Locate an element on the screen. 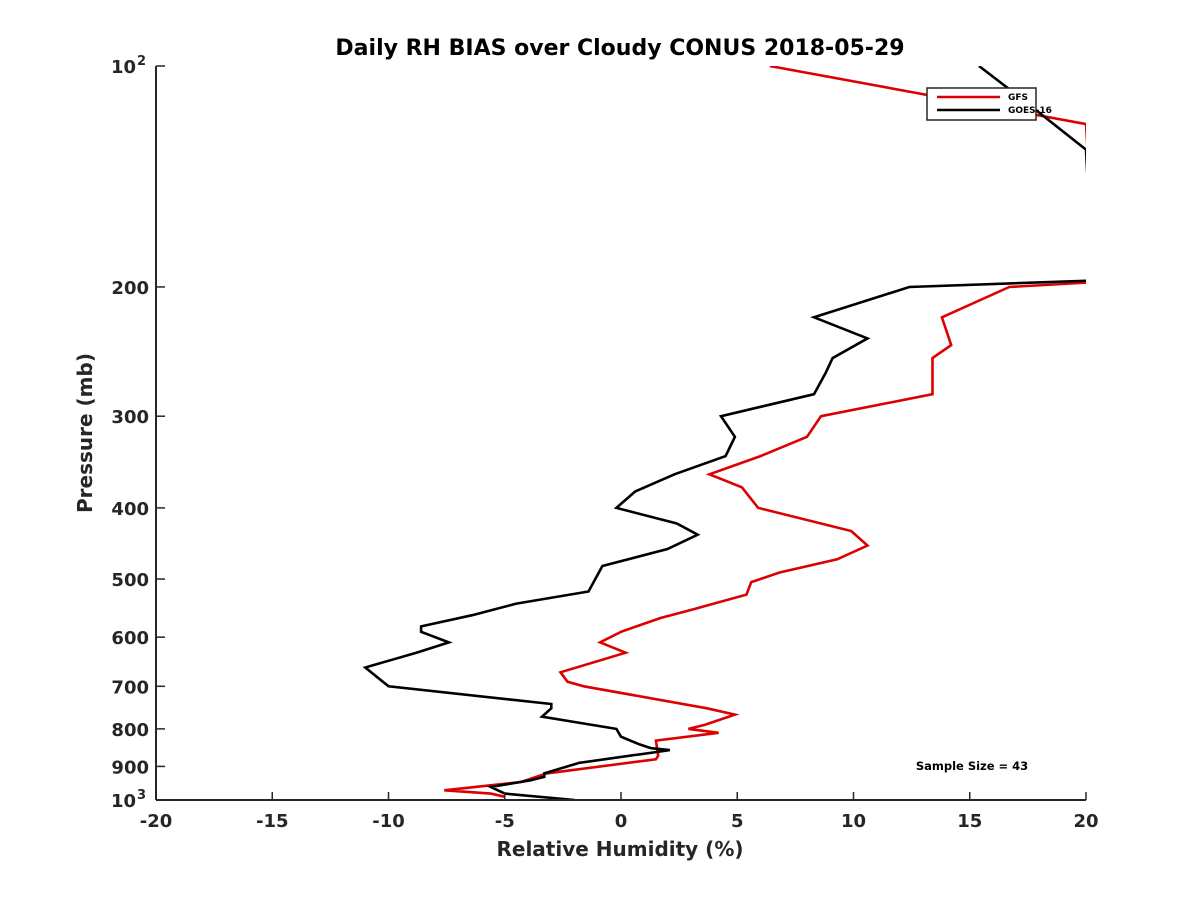 This screenshot has width=1200, height=900. legend-label-gfs: GFS is located at coordinates (1018, 98).